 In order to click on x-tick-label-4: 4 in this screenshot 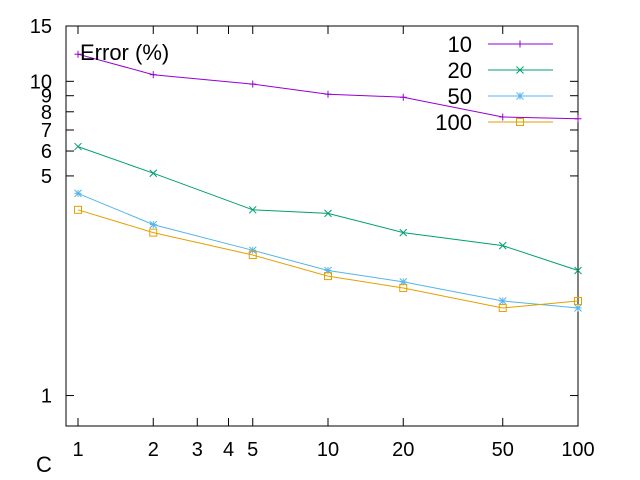, I will do `click(228, 450)`.